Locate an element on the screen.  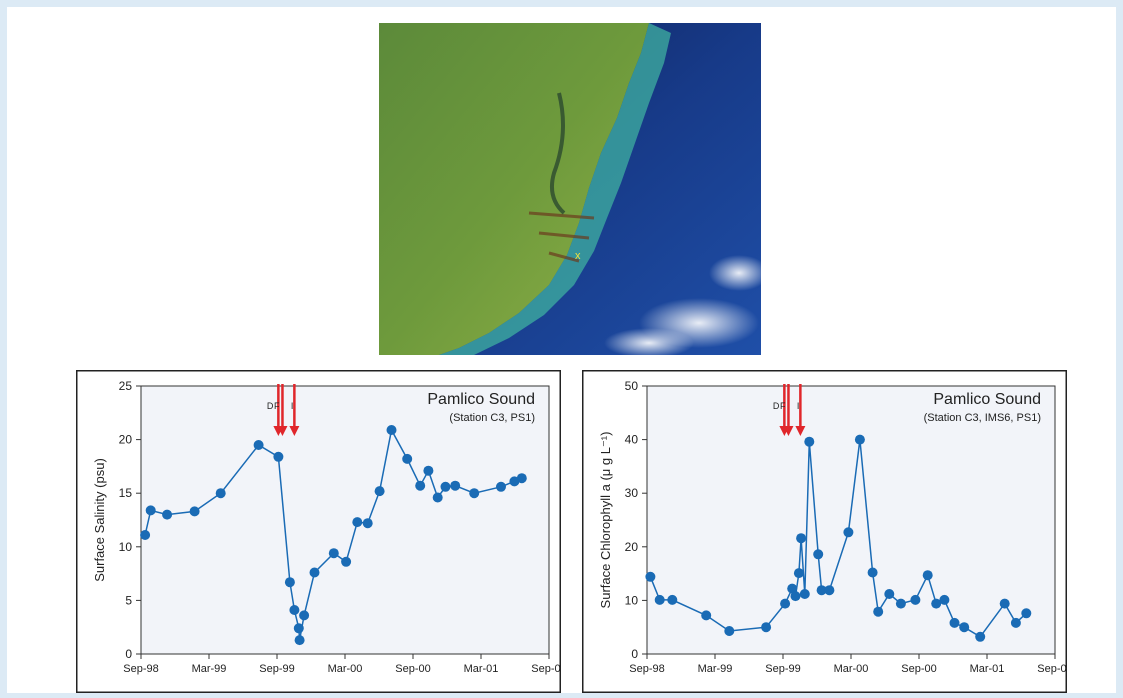
y-tick-label: 30 is located at coordinates (632, 493).